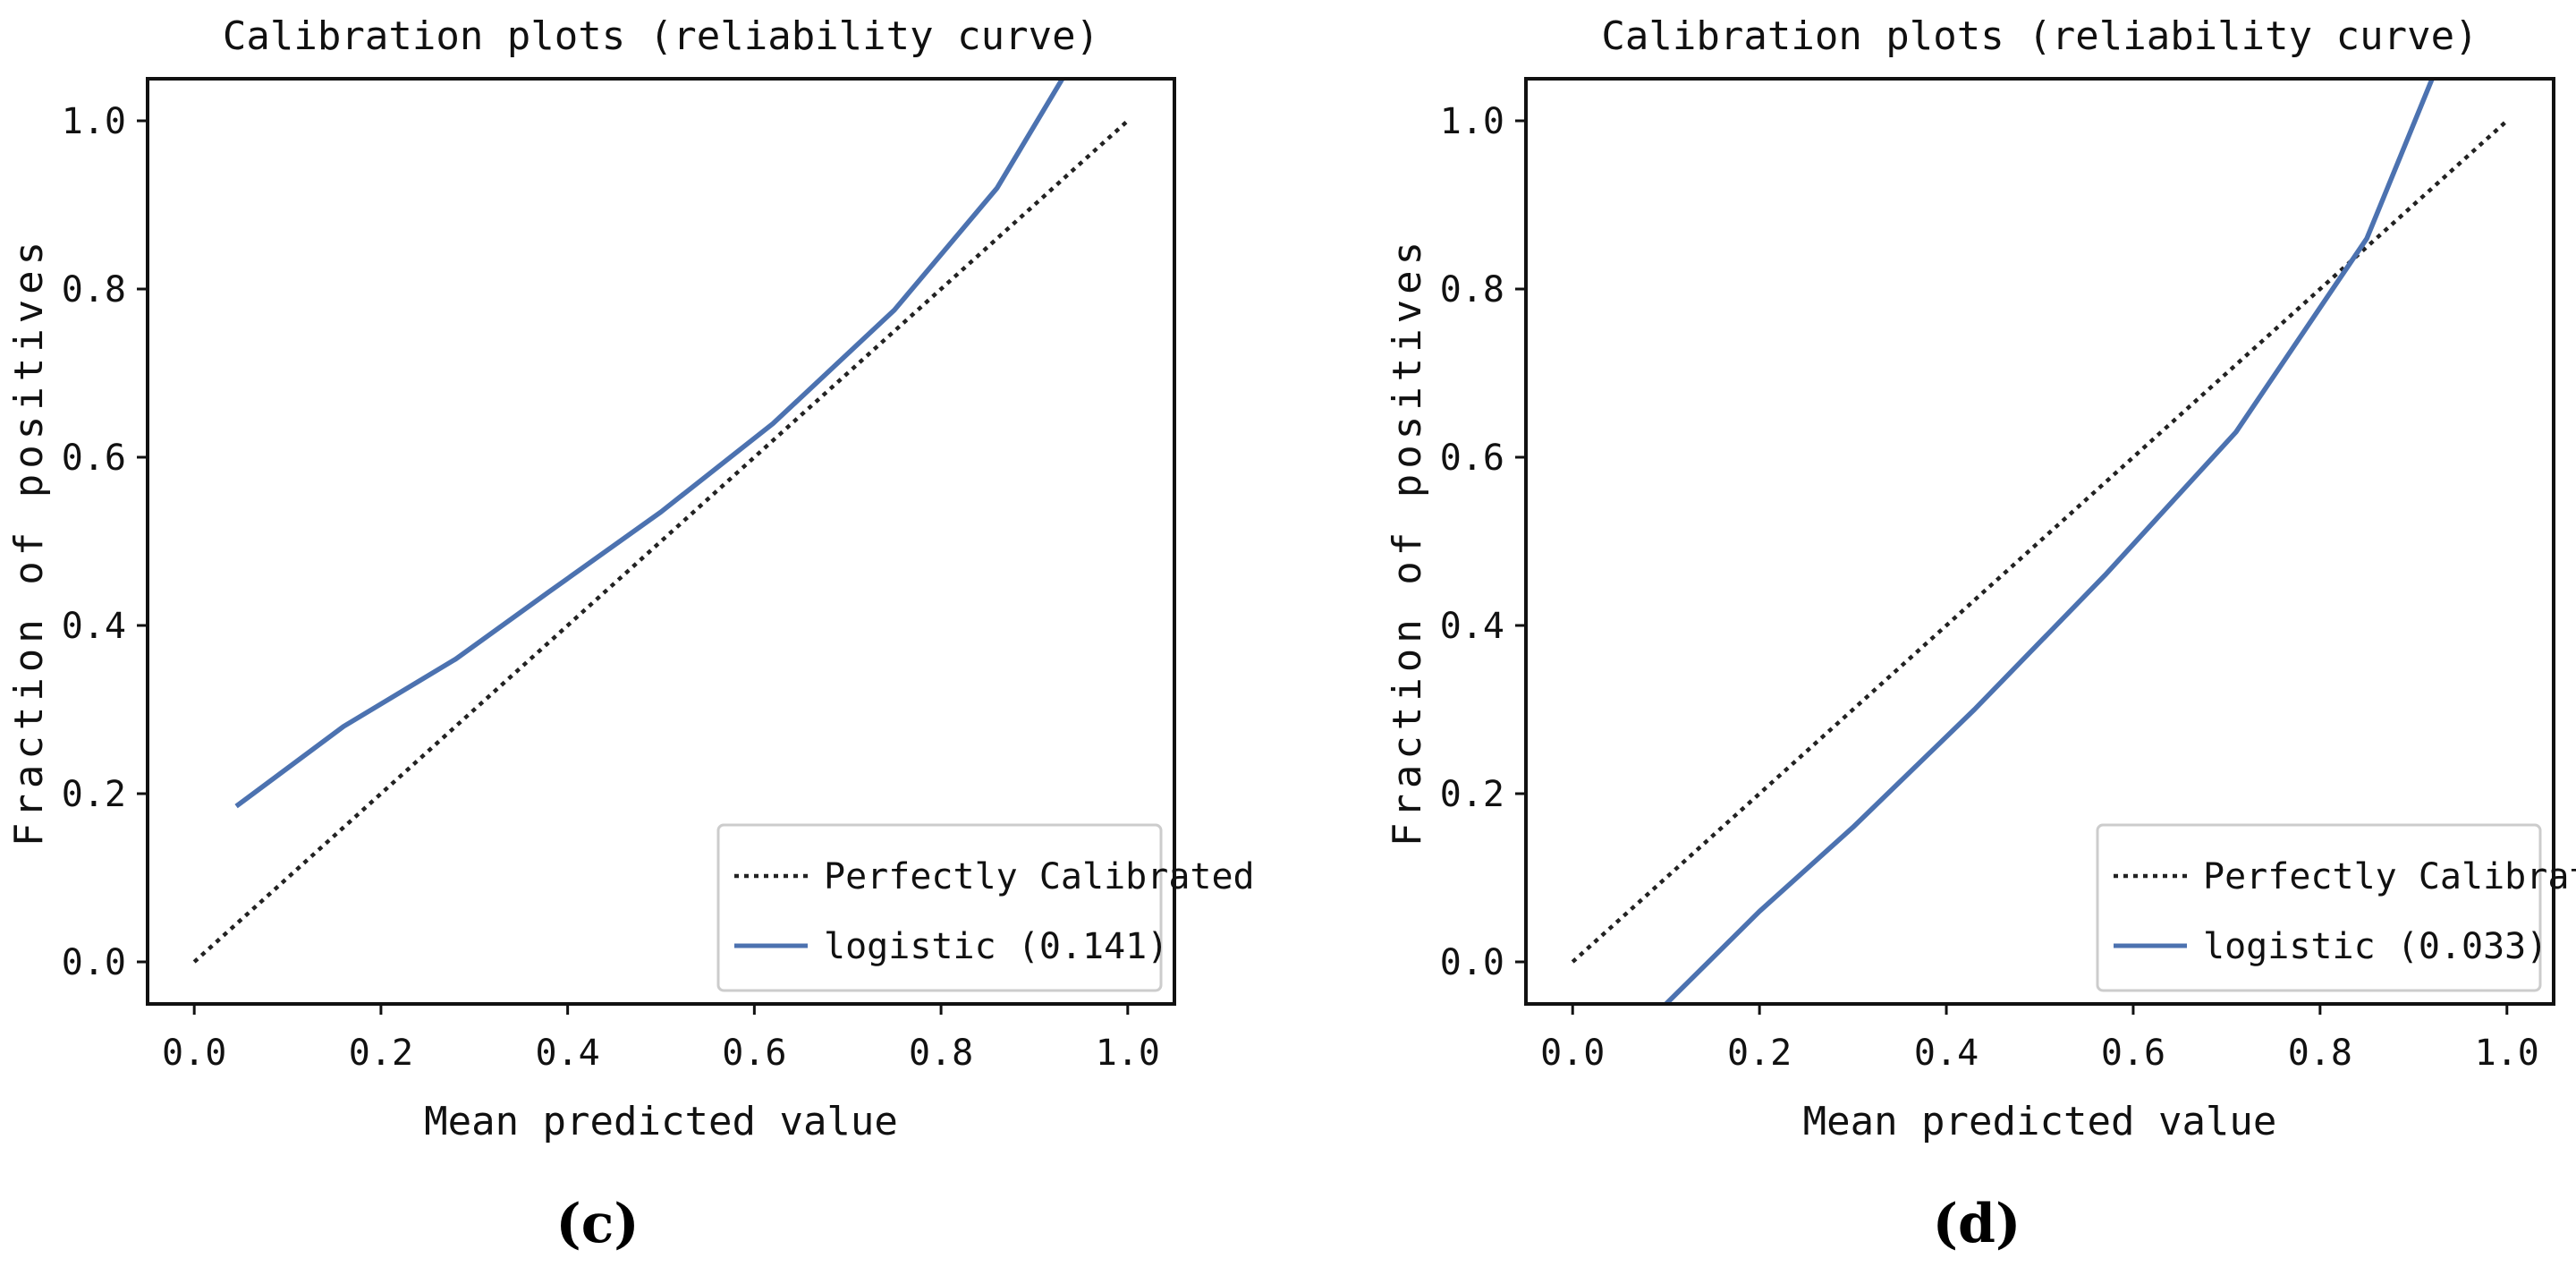 This screenshot has width=2576, height=1284. What do you see at coordinates (1977, 1224) in the screenshot?
I see `panel-label: (d)` at bounding box center [1977, 1224].